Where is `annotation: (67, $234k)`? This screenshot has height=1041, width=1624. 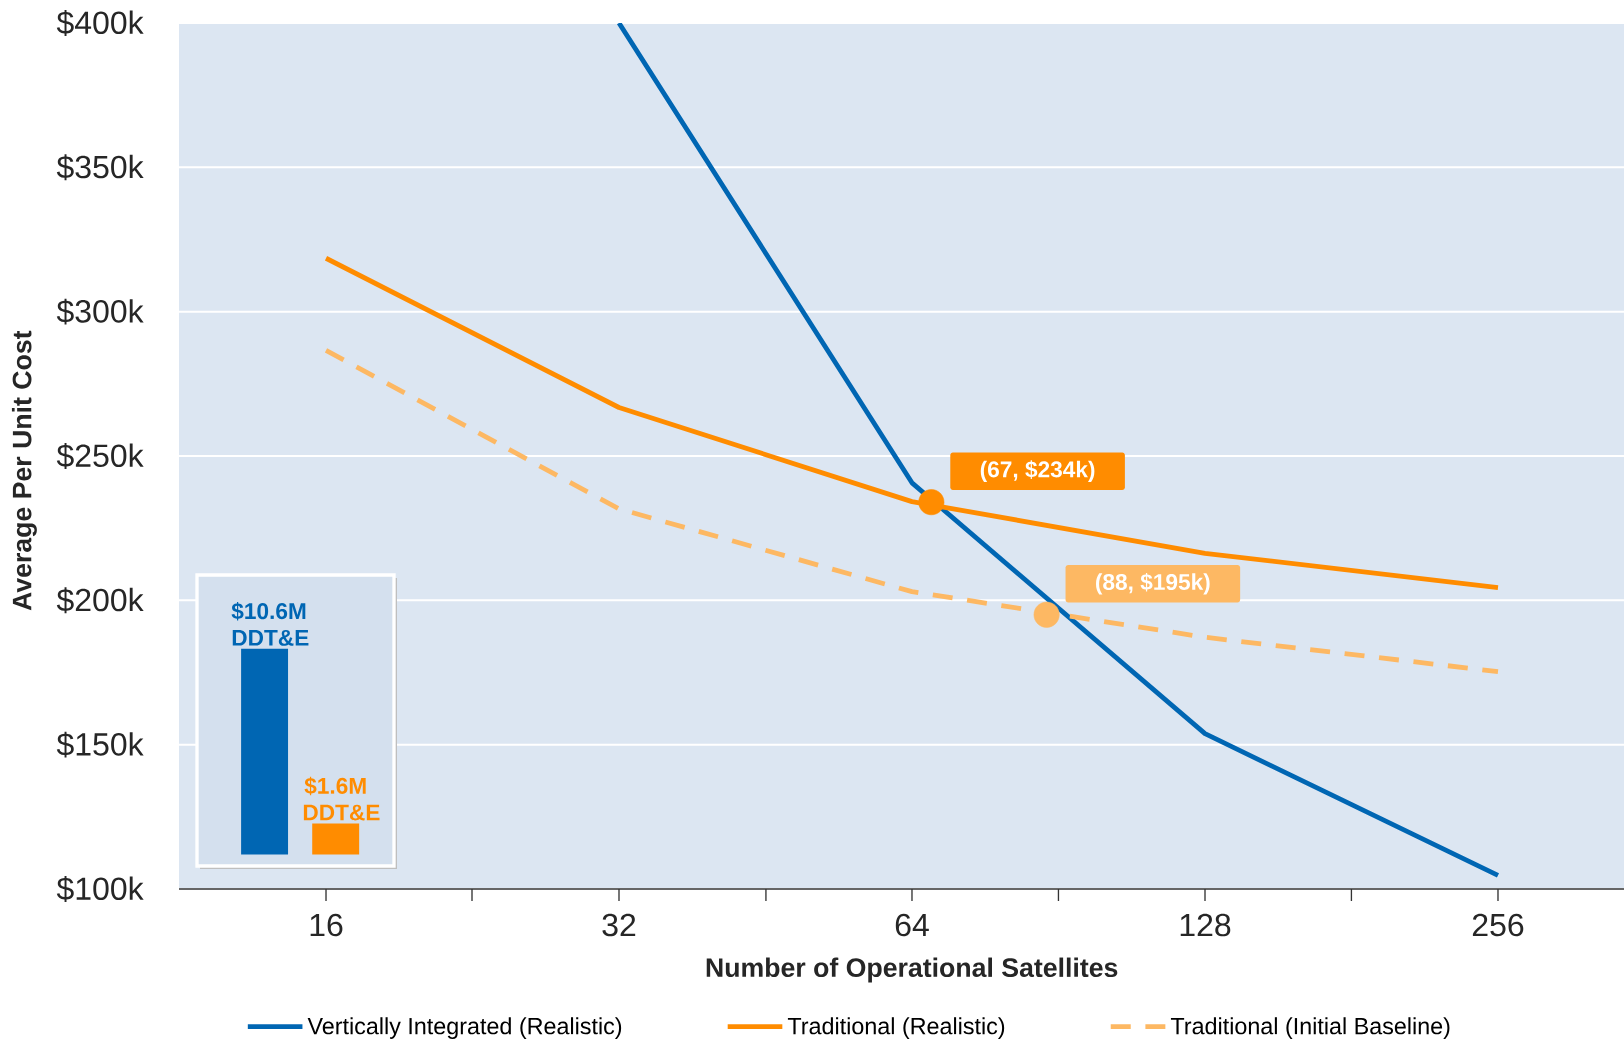
annotation: (67, $234k) is located at coordinates (1037, 471).